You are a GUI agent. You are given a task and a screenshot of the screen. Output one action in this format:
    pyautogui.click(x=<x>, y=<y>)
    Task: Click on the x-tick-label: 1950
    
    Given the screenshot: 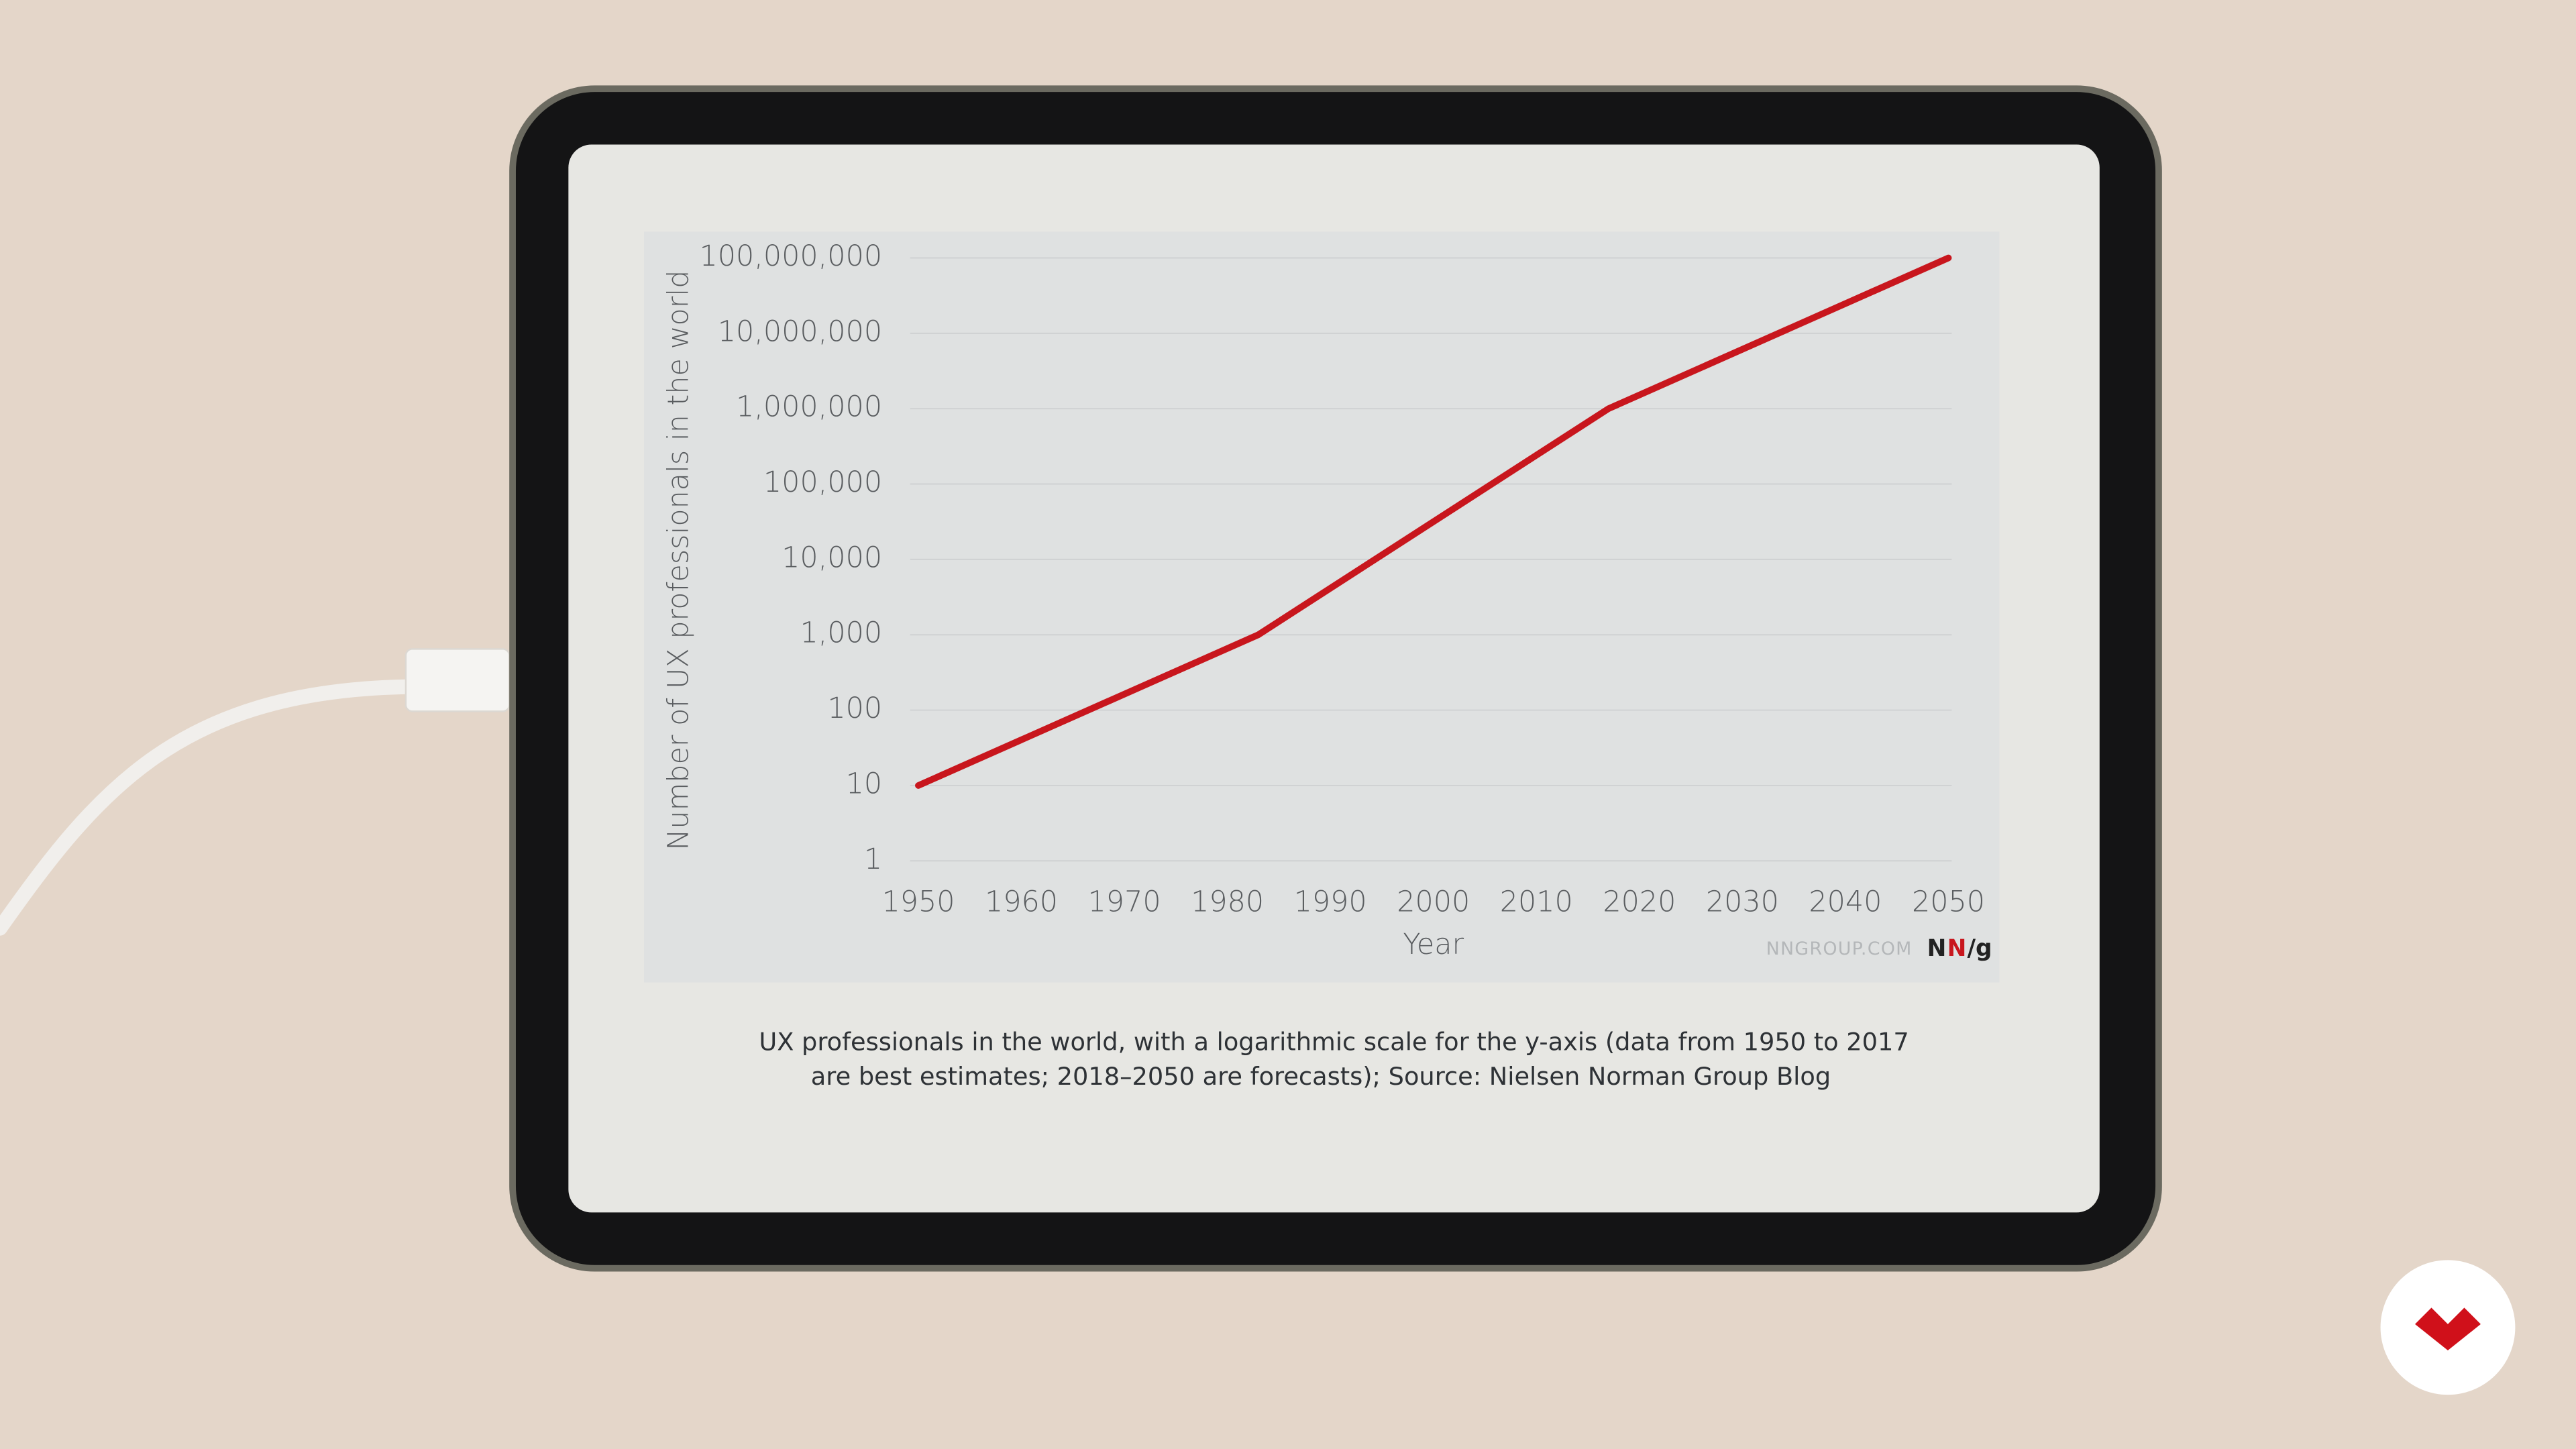 What is the action you would take?
    pyautogui.click(x=918, y=901)
    